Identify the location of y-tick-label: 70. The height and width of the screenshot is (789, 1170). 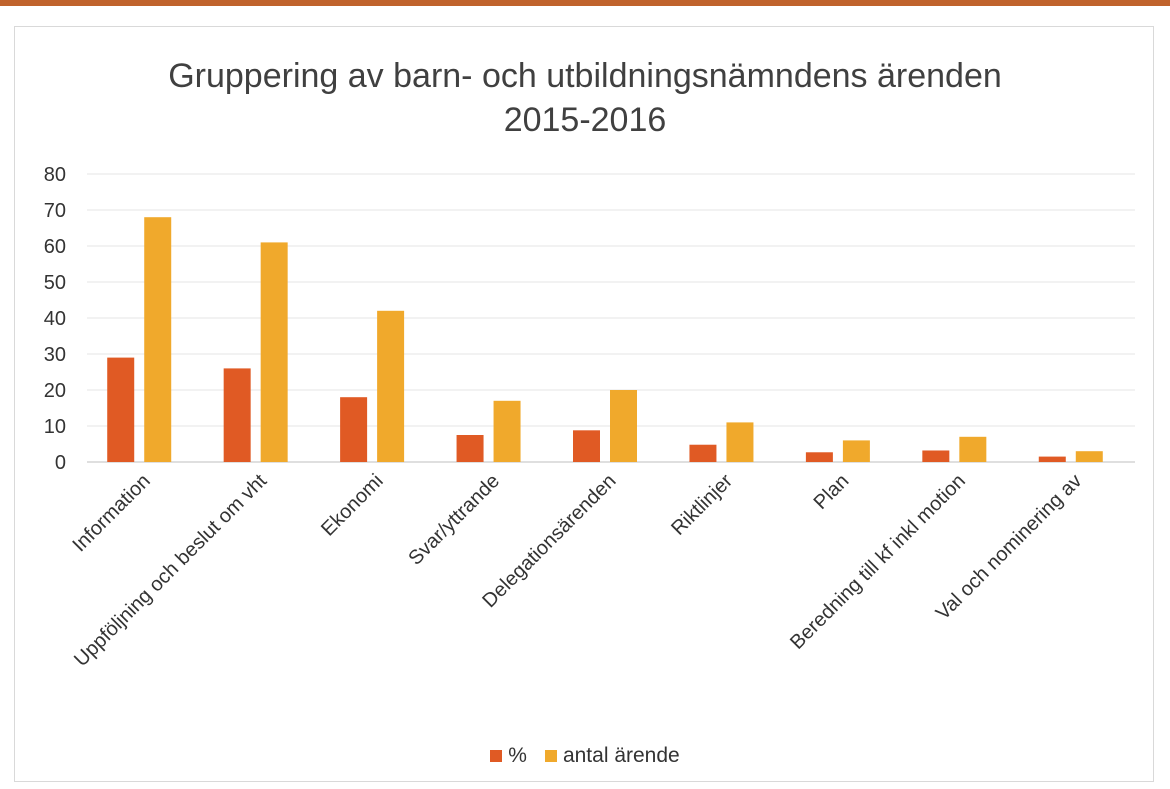
(55, 211).